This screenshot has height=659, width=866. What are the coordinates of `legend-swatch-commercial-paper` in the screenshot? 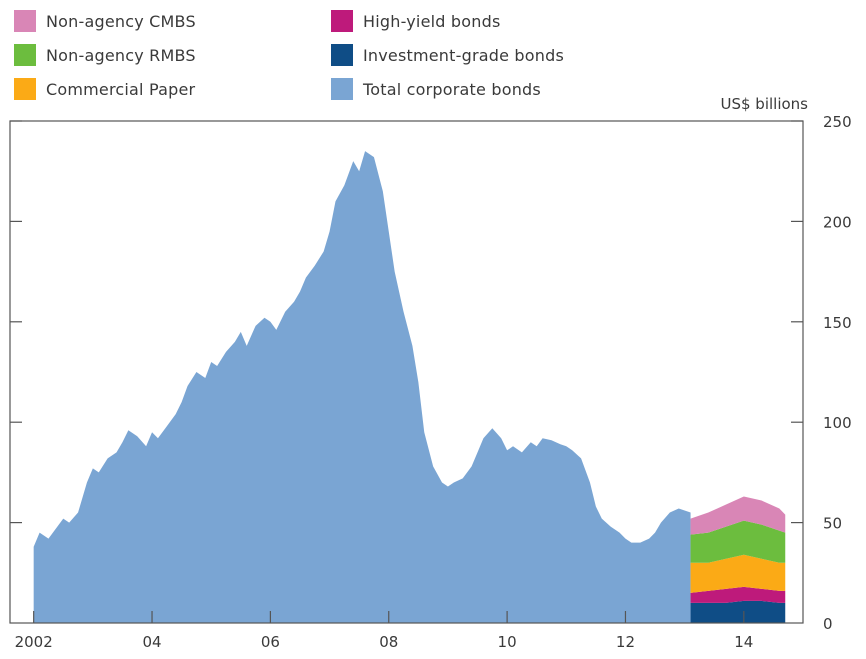 It's located at (25, 89).